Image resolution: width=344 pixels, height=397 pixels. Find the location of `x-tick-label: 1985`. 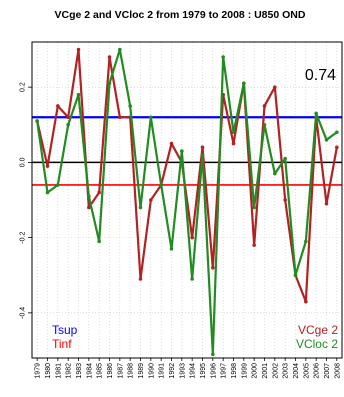

x-tick-label: 1985 is located at coordinates (100, 371).